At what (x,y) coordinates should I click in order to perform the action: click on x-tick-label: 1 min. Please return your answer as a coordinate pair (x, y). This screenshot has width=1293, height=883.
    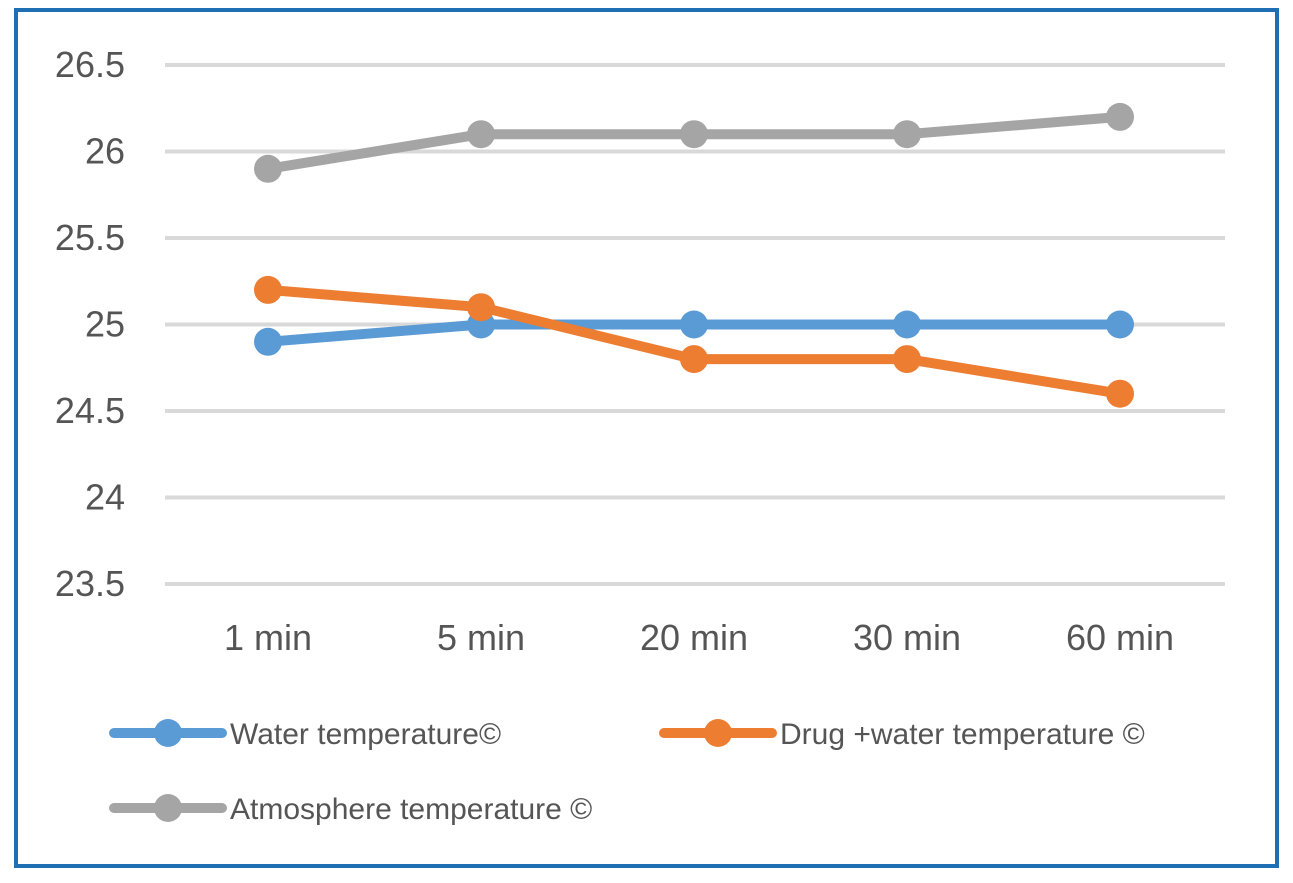
    Looking at the image, I should click on (268, 637).